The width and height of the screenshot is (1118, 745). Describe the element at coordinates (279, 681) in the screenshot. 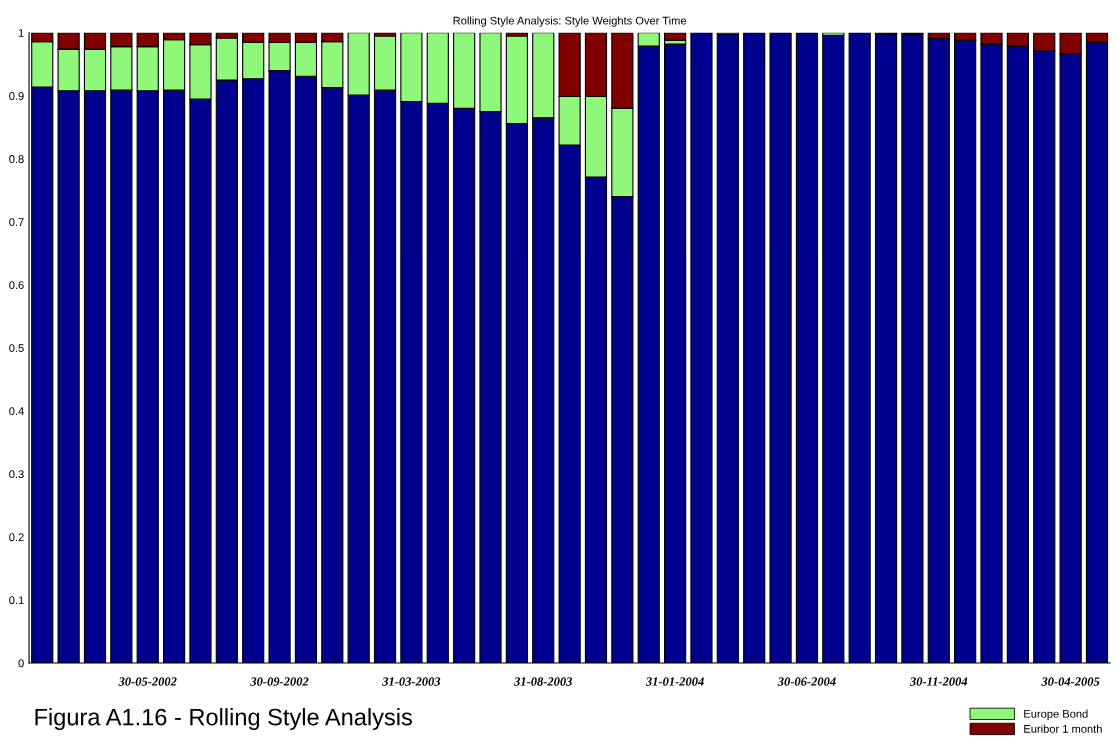

I see `x-tick-label: 30-09-2002` at that location.